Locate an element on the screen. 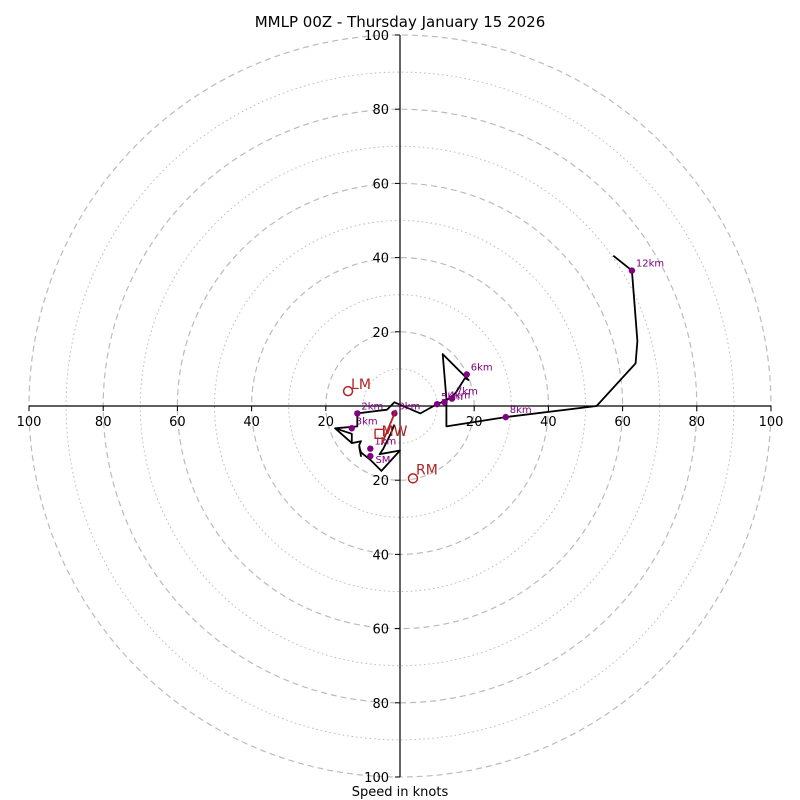 This screenshot has width=800, height=800. height-marker-label: 0km is located at coordinates (409, 406).